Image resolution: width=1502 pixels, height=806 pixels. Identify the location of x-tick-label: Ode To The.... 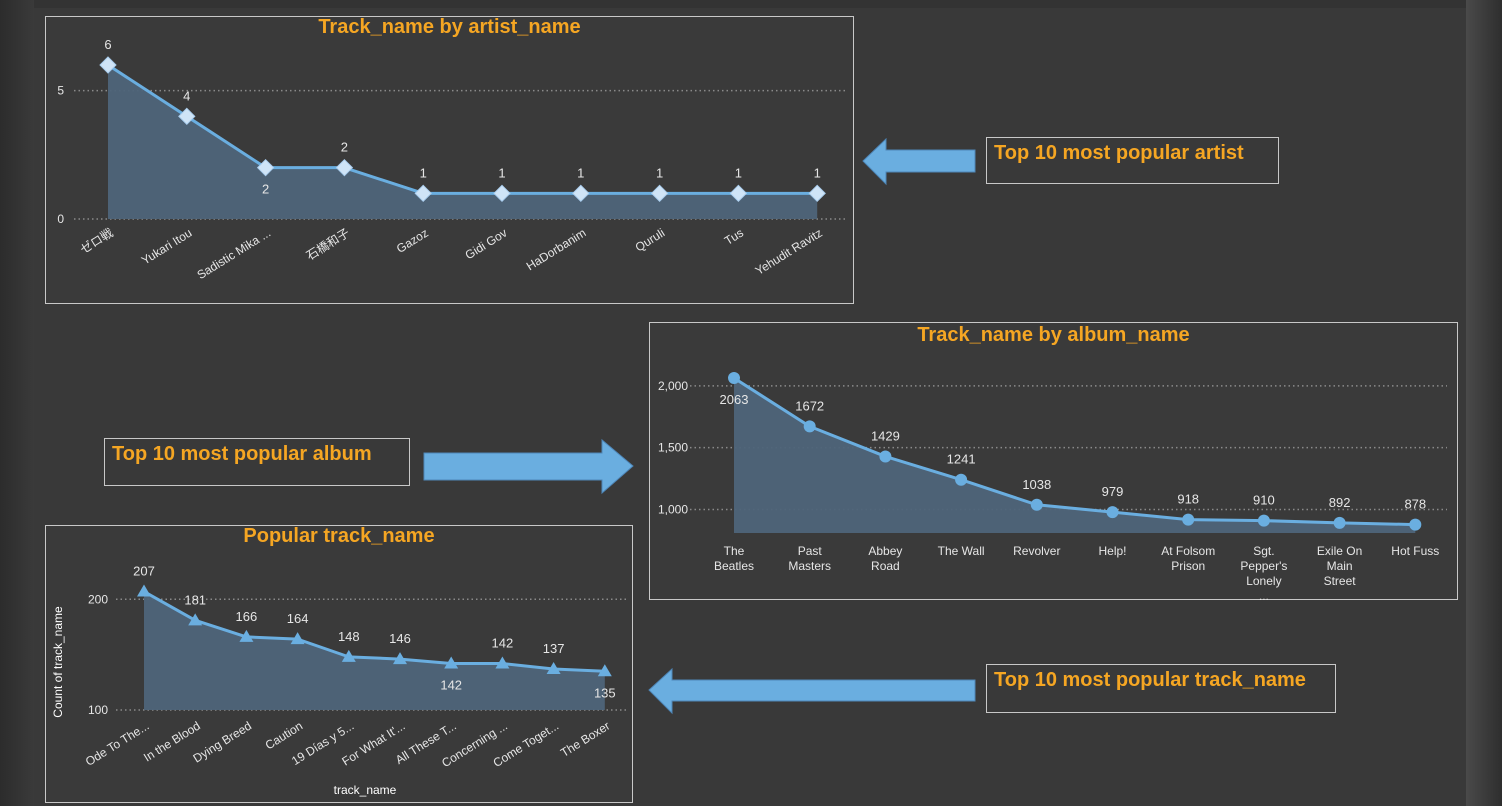
(117, 744).